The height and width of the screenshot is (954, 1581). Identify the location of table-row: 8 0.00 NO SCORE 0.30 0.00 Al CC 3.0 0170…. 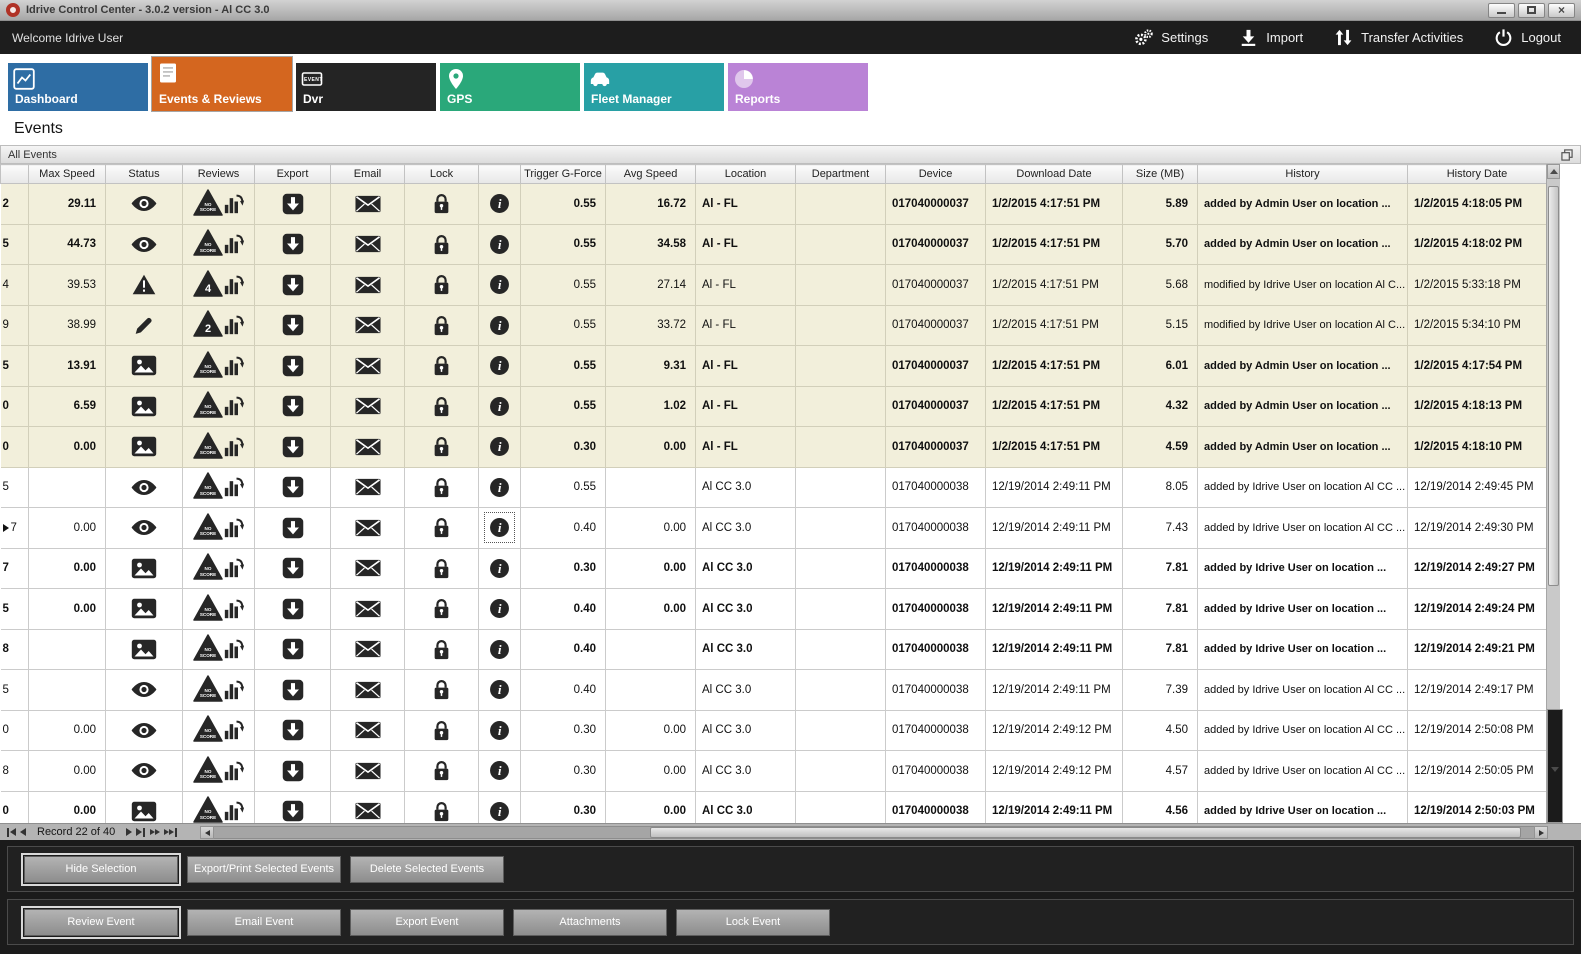
(773, 771).